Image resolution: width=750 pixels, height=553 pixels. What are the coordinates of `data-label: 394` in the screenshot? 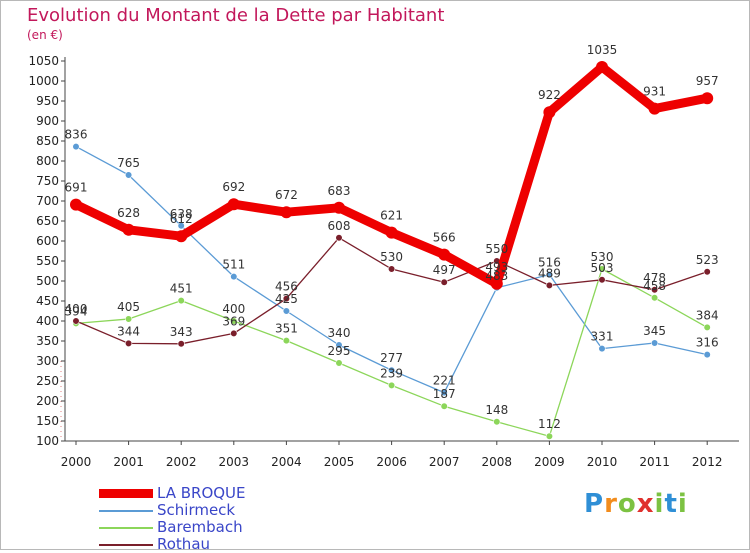 It's located at (76, 311).